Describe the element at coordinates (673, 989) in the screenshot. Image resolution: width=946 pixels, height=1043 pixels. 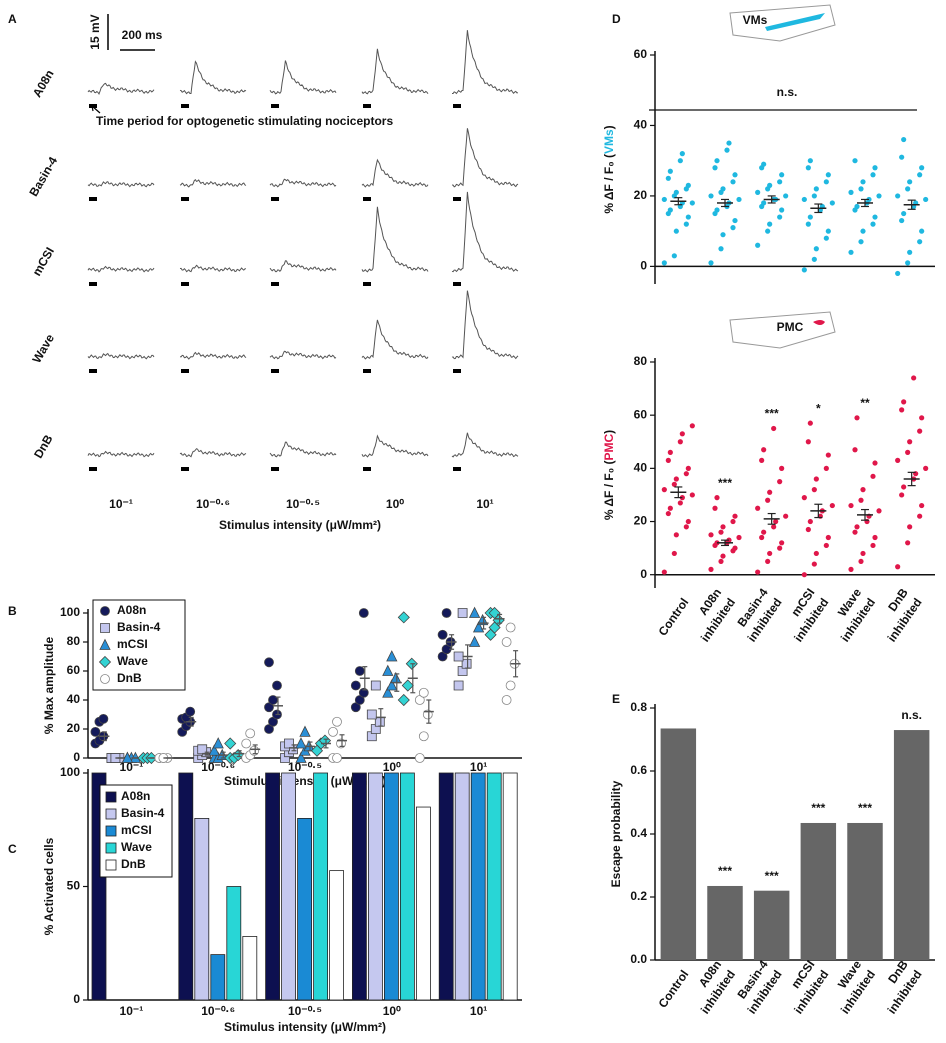
I see `category-label: Control` at that location.